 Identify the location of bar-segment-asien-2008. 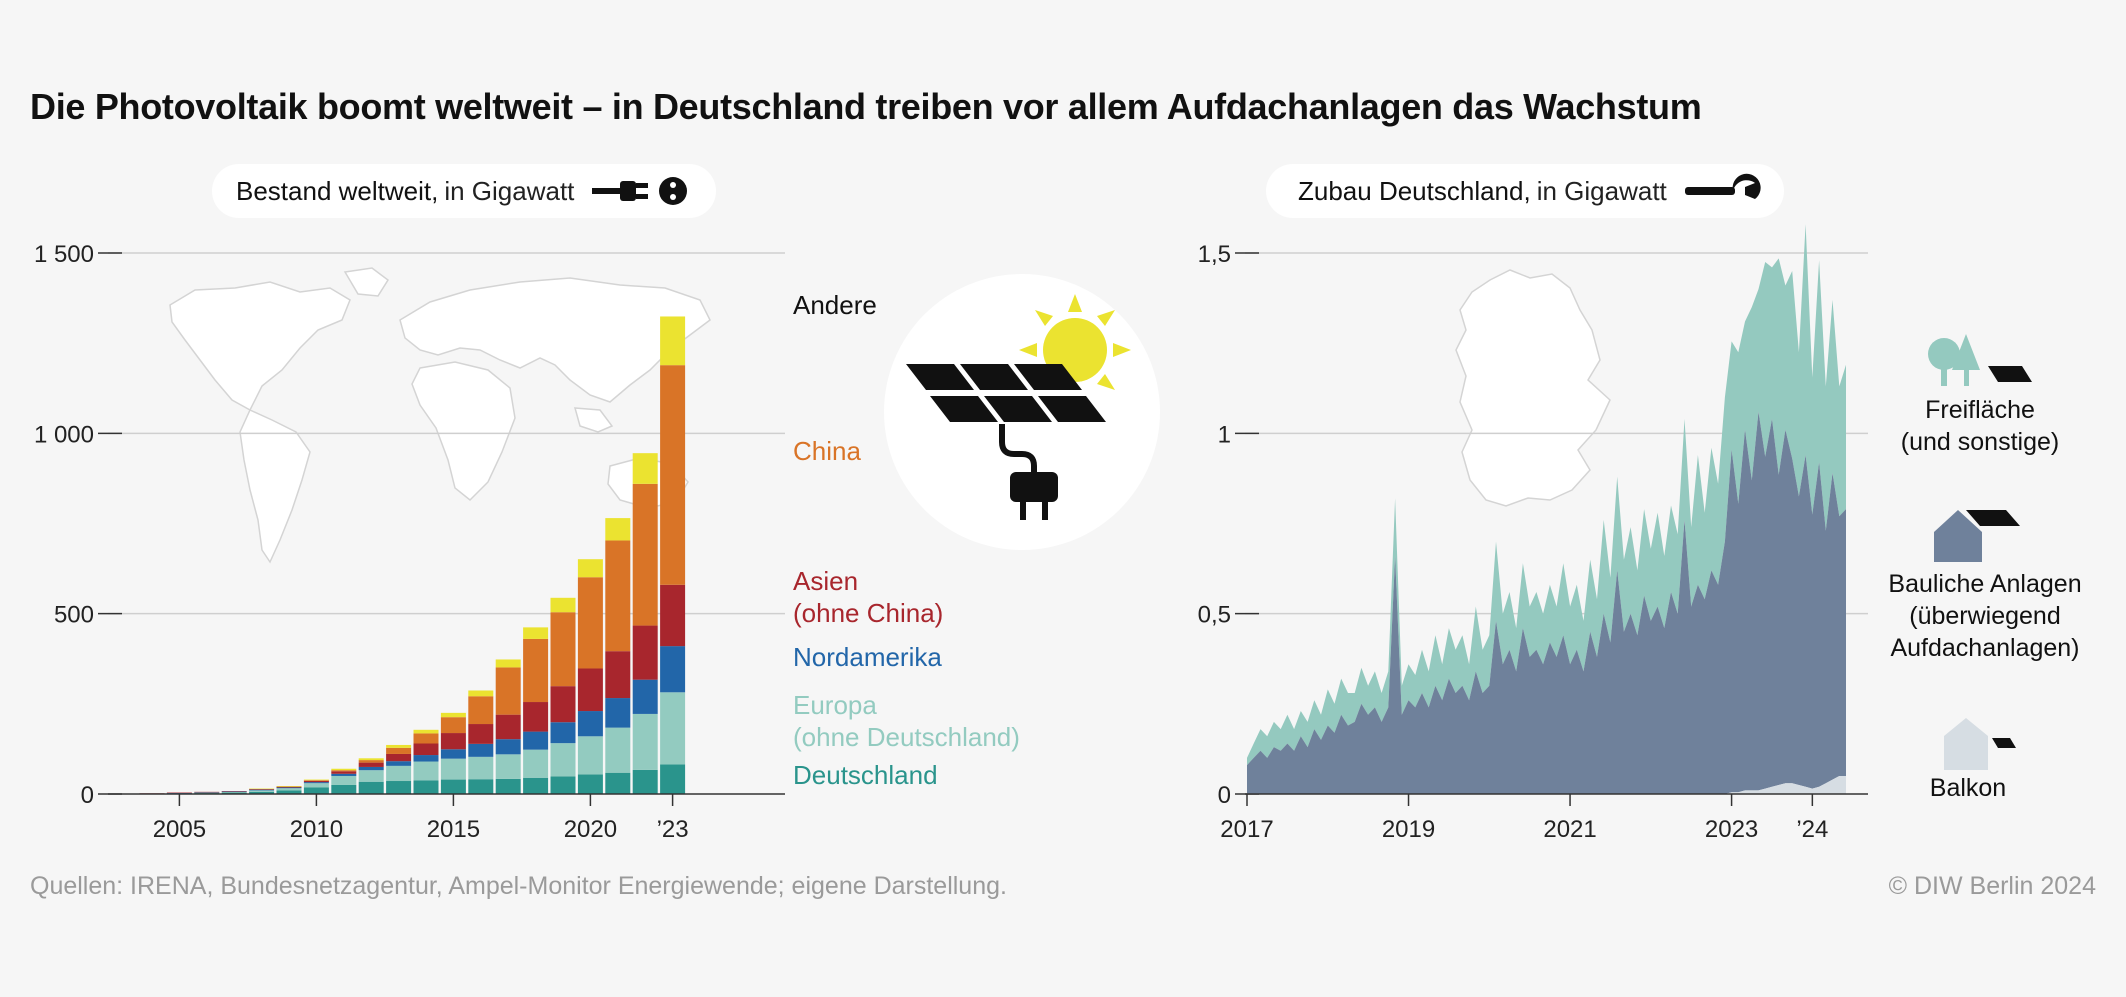
(262, 789).